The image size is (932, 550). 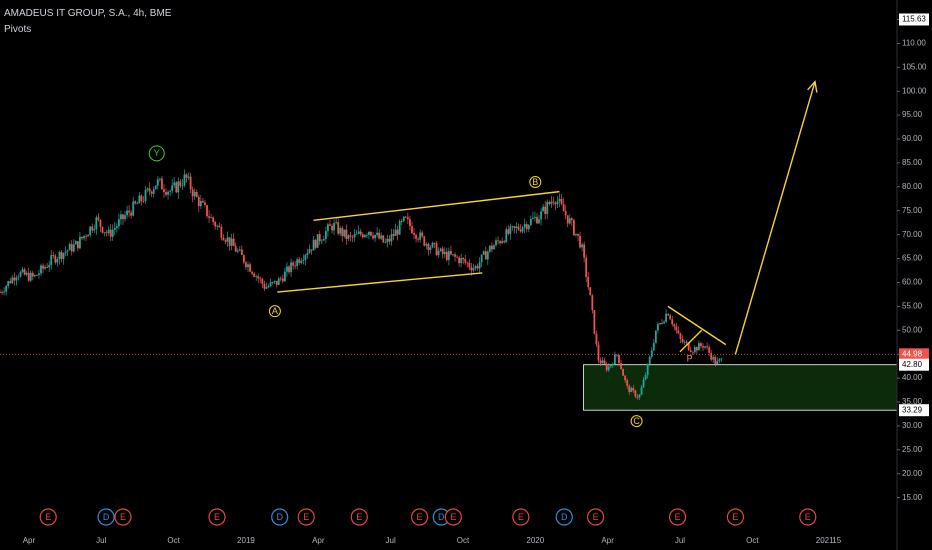 I want to click on indicator-label: Pivots, so click(x=18, y=29).